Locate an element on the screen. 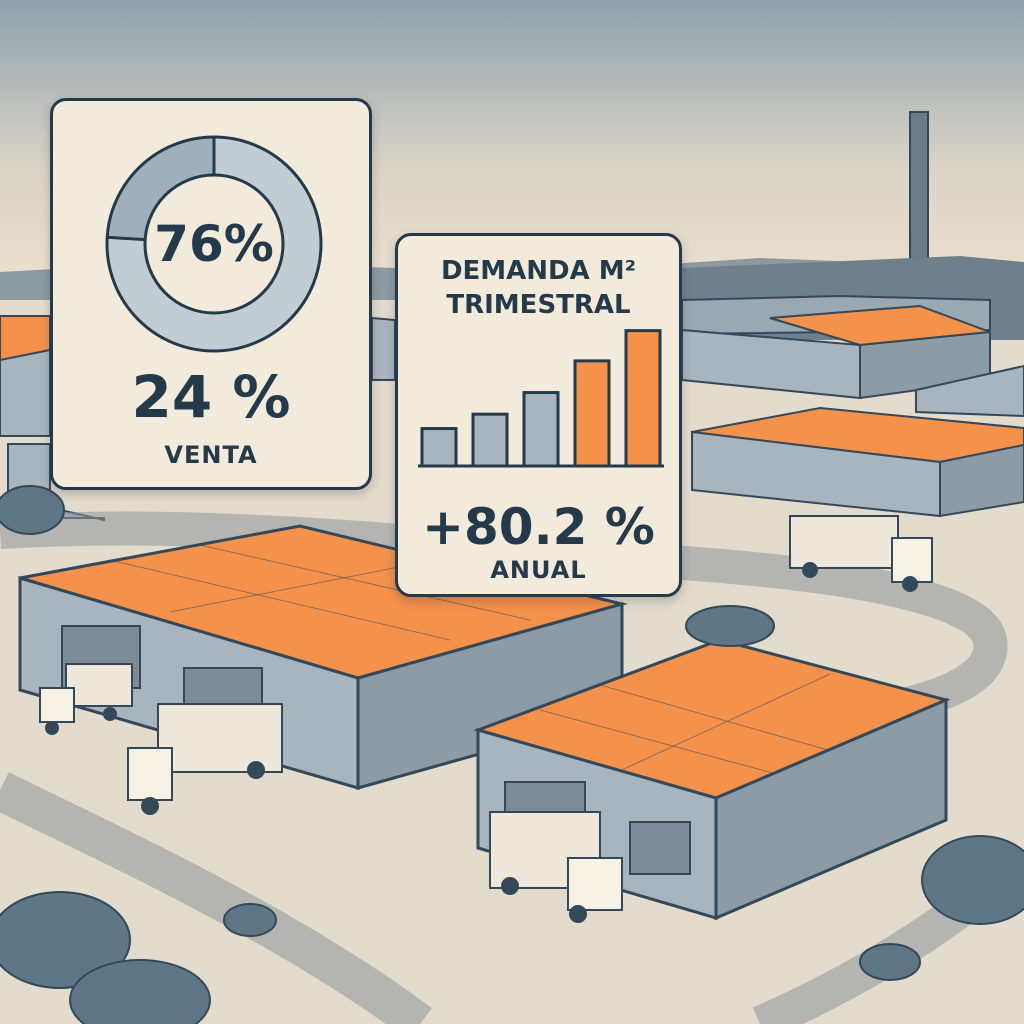 The width and height of the screenshot is (1024, 1024). occupancy-card: 76% 24 % VENTA is located at coordinates (211, 294).